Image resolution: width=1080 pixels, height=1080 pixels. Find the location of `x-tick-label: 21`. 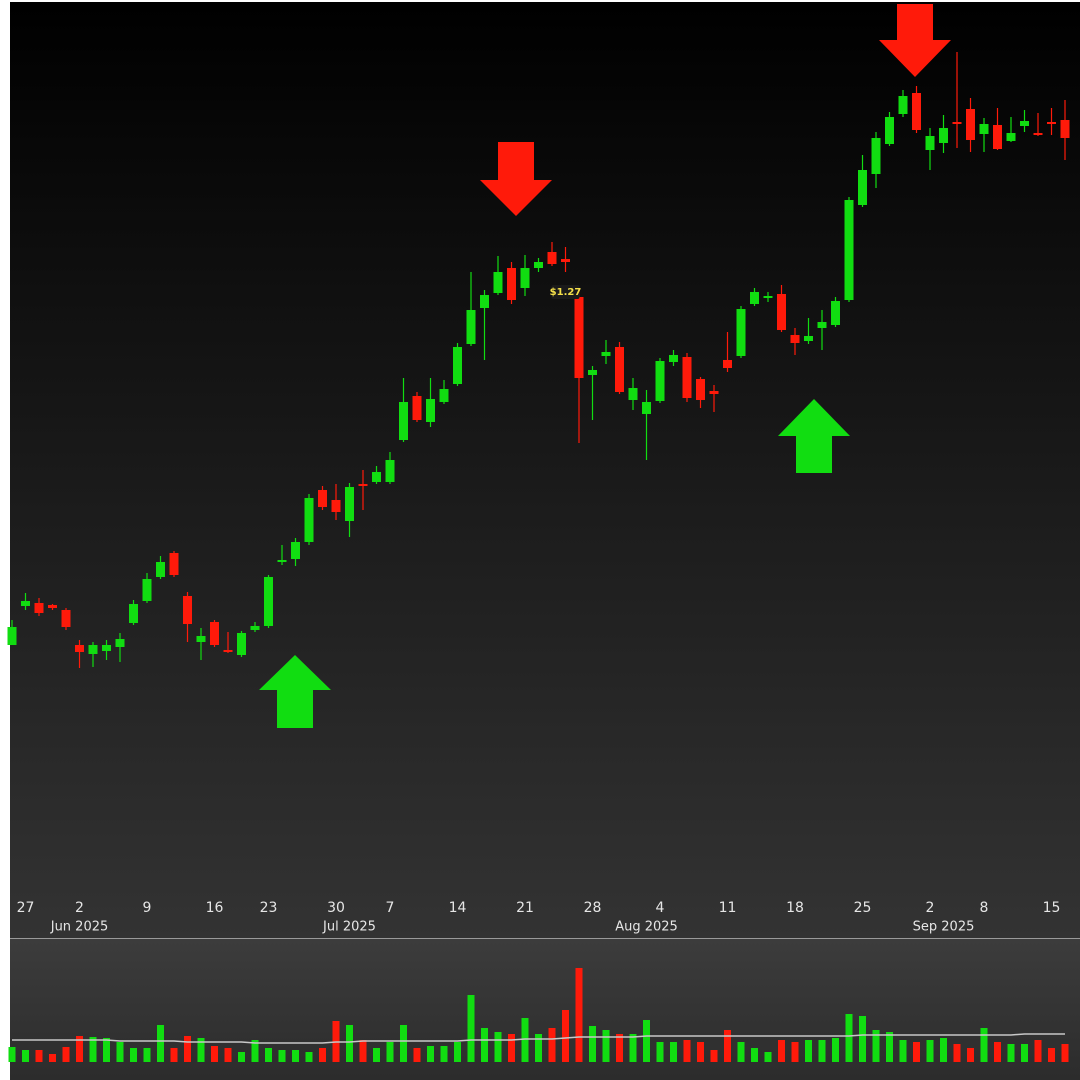

x-tick-label: 21 is located at coordinates (525, 908).